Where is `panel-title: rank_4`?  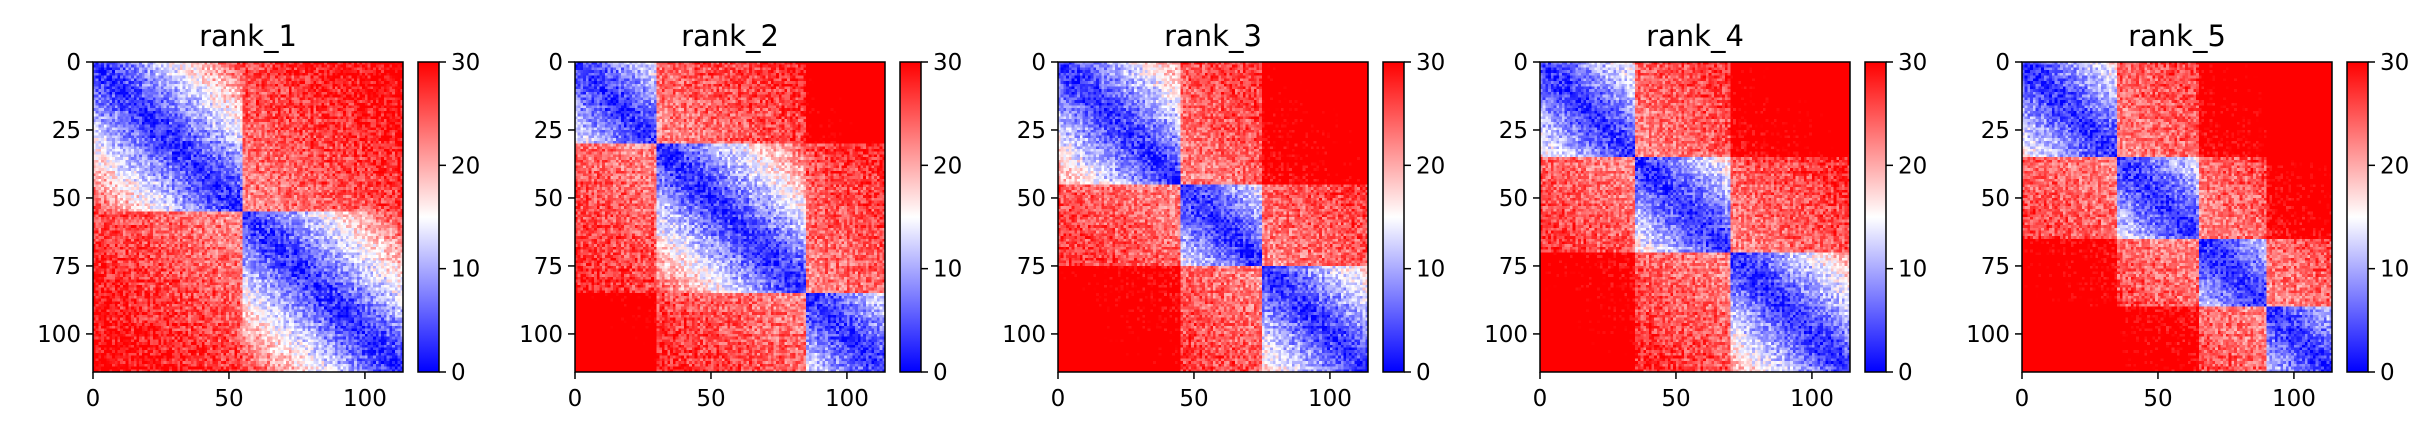
panel-title: rank_4 is located at coordinates (1695, 36).